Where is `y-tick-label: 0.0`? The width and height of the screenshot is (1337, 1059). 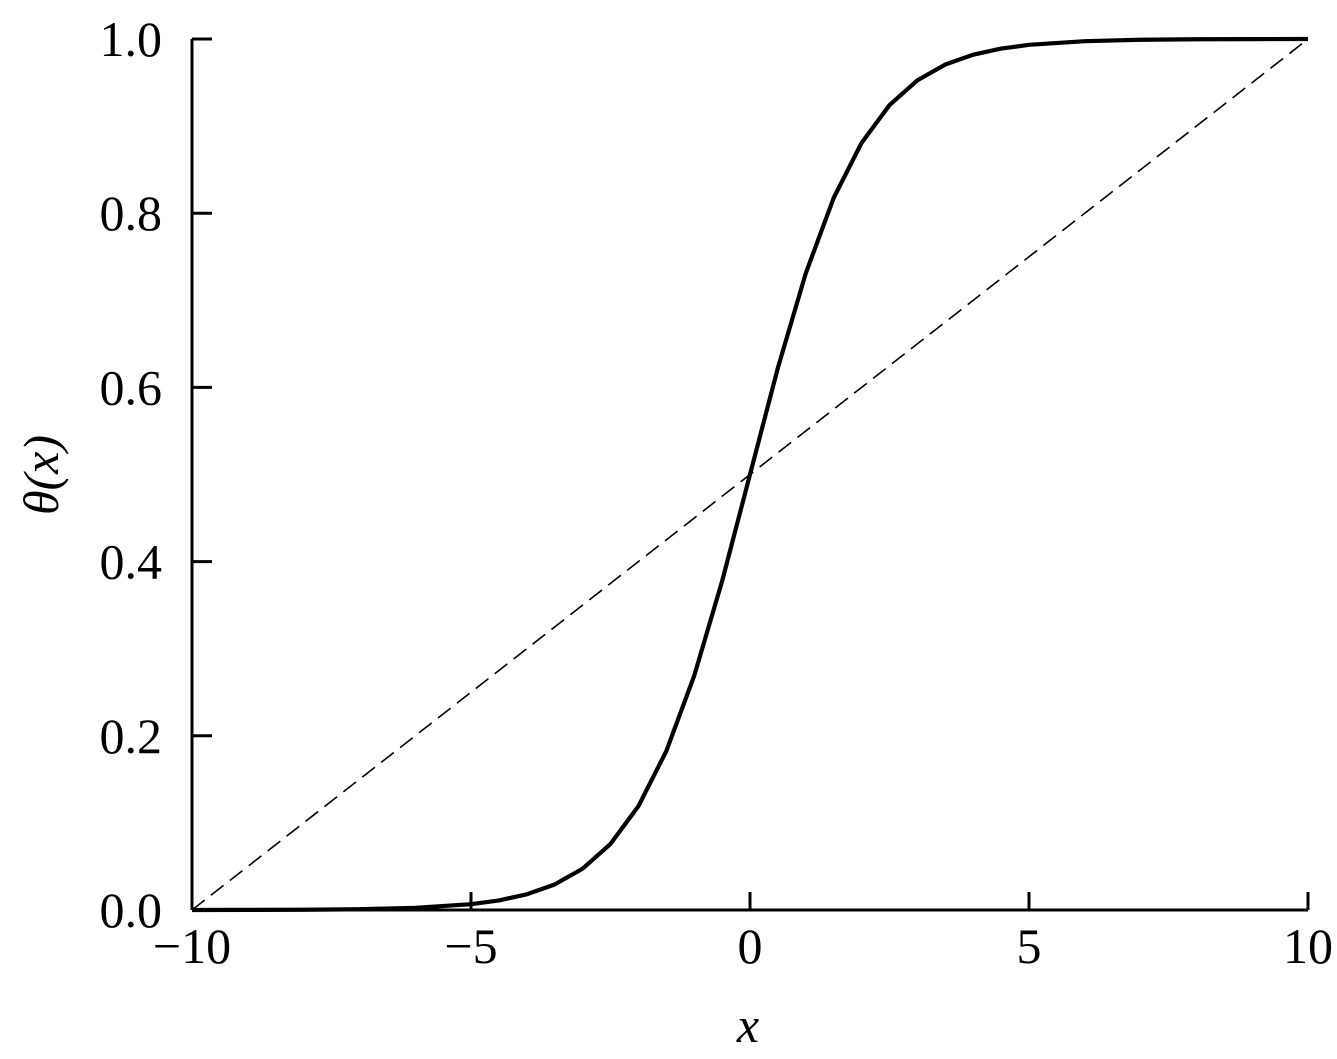 y-tick-label: 0.0 is located at coordinates (131, 910).